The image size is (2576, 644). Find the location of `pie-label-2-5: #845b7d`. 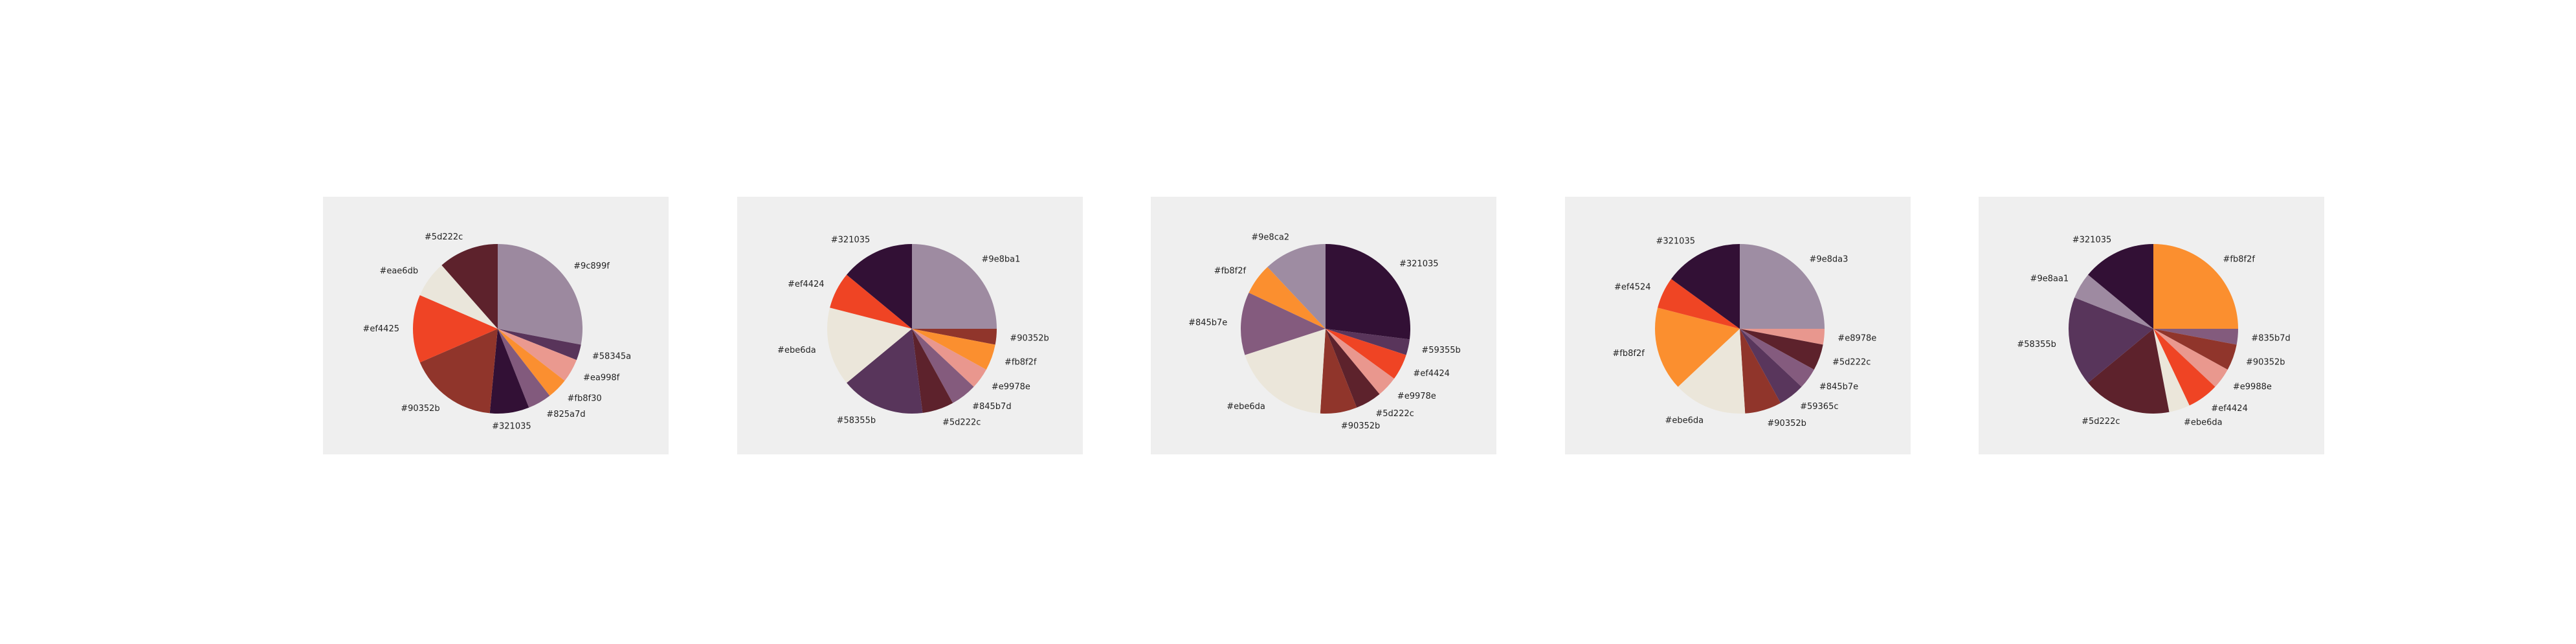

pie-label-2-5: #845b7d is located at coordinates (991, 407).